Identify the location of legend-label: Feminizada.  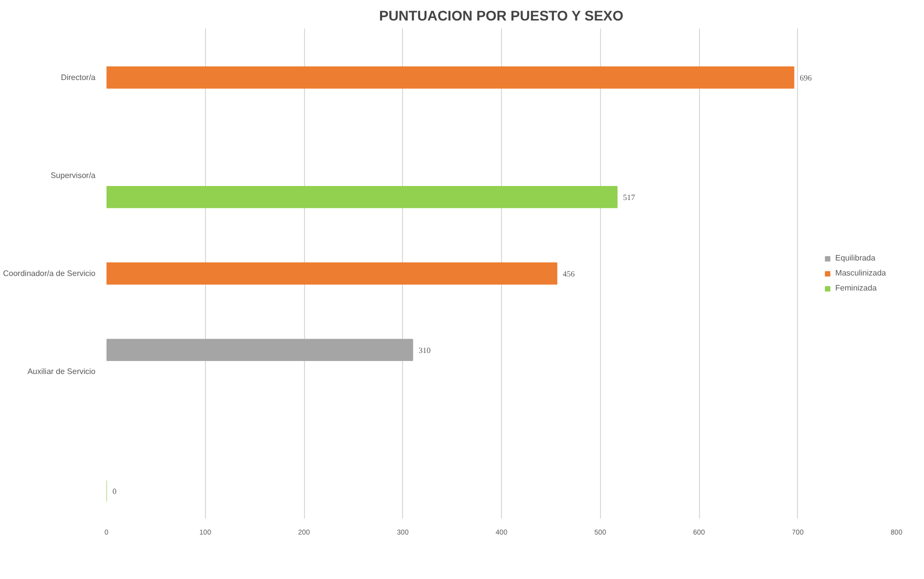
(856, 288).